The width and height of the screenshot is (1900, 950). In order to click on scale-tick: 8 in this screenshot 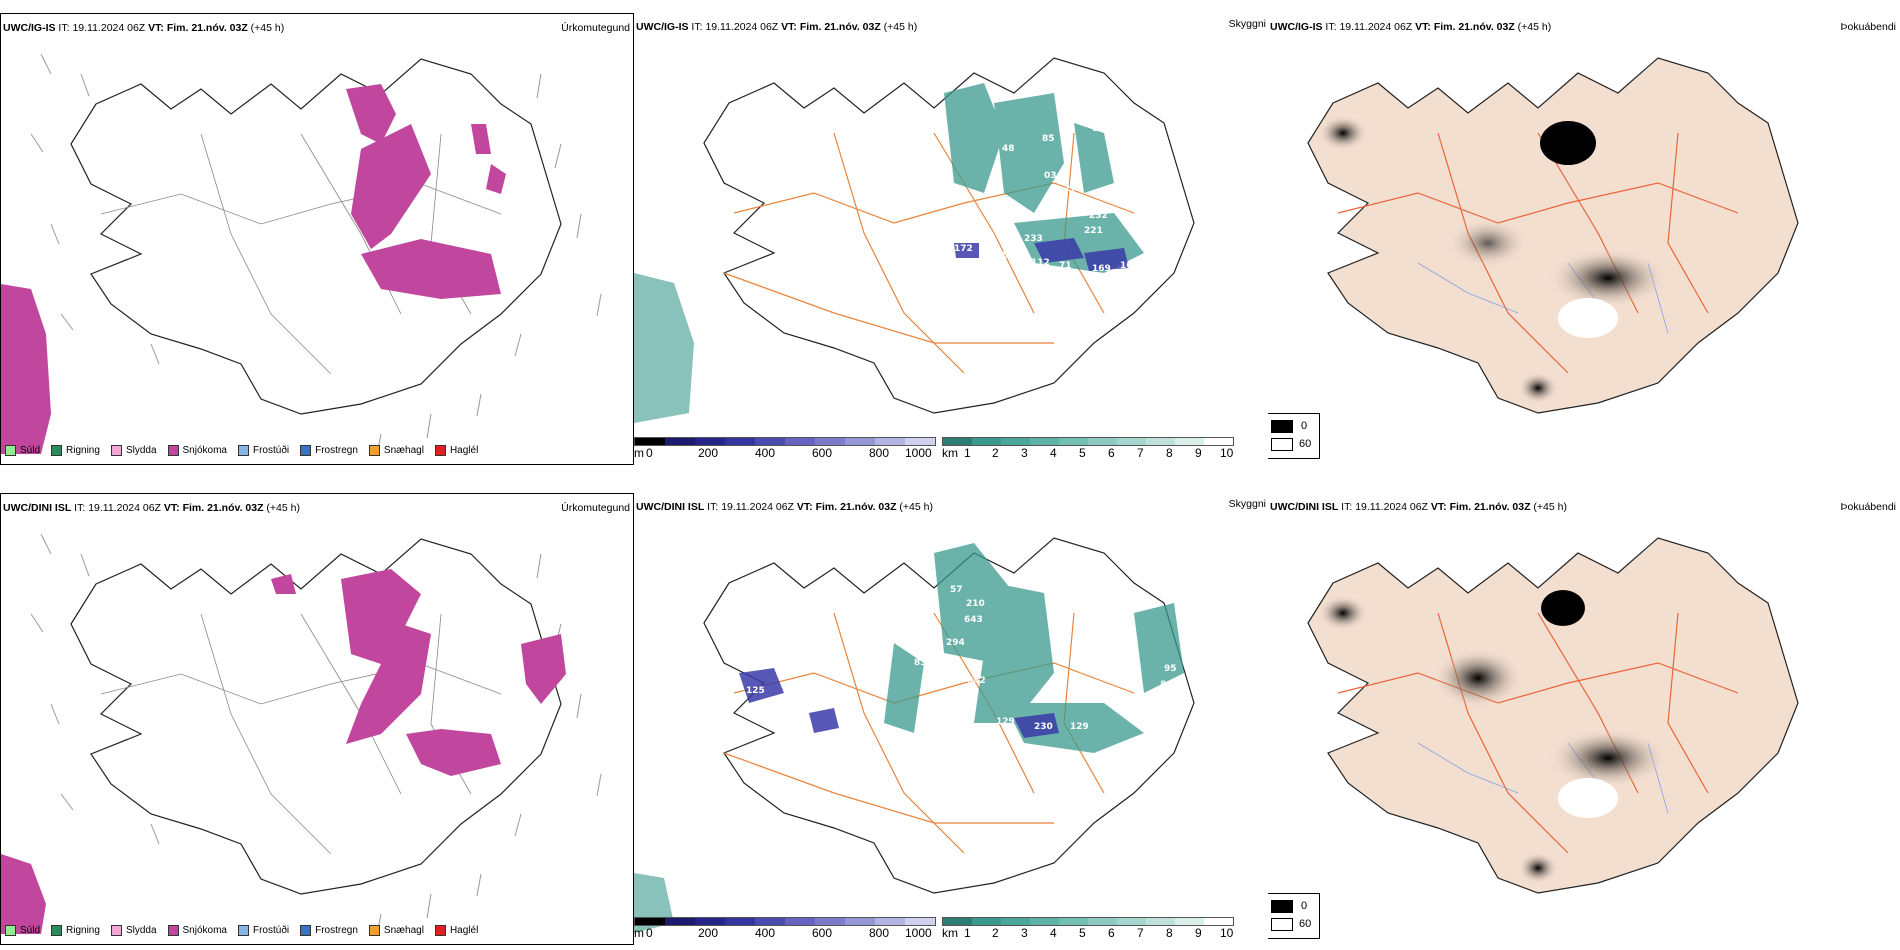, I will do `click(1169, 933)`.